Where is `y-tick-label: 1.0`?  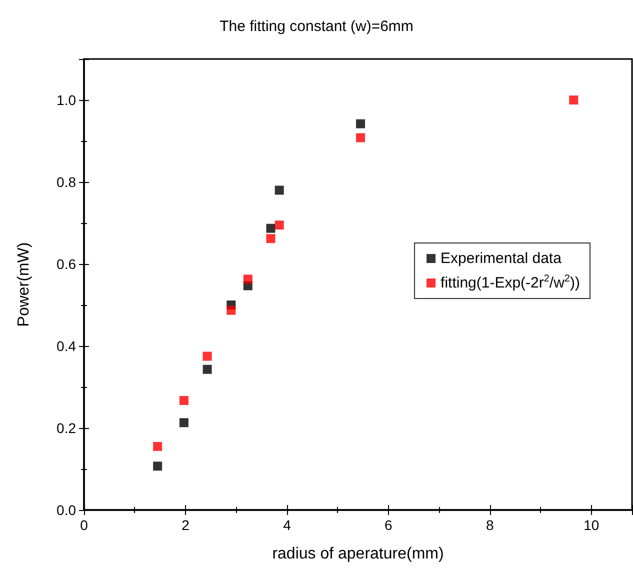
y-tick-label: 1.0 is located at coordinates (66, 100).